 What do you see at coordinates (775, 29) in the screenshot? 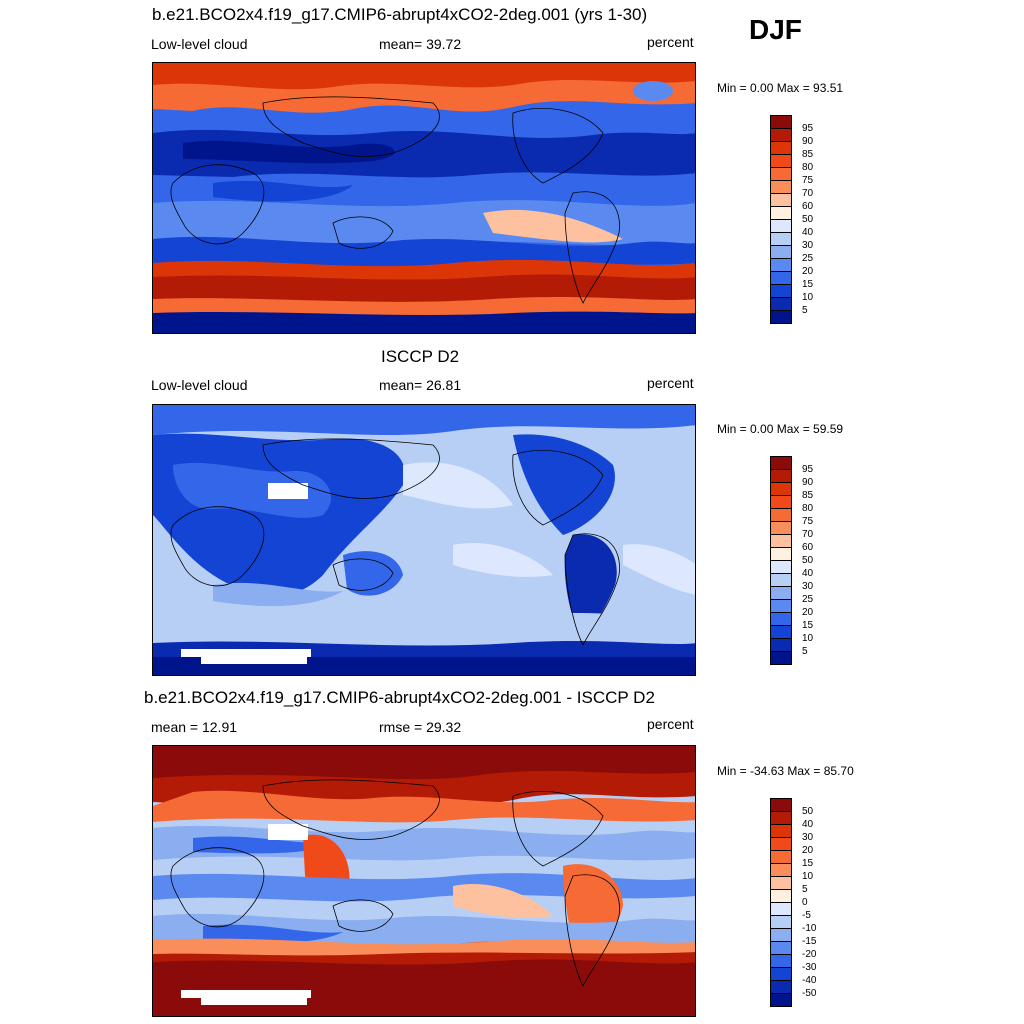
I see `season-label: DJF` at bounding box center [775, 29].